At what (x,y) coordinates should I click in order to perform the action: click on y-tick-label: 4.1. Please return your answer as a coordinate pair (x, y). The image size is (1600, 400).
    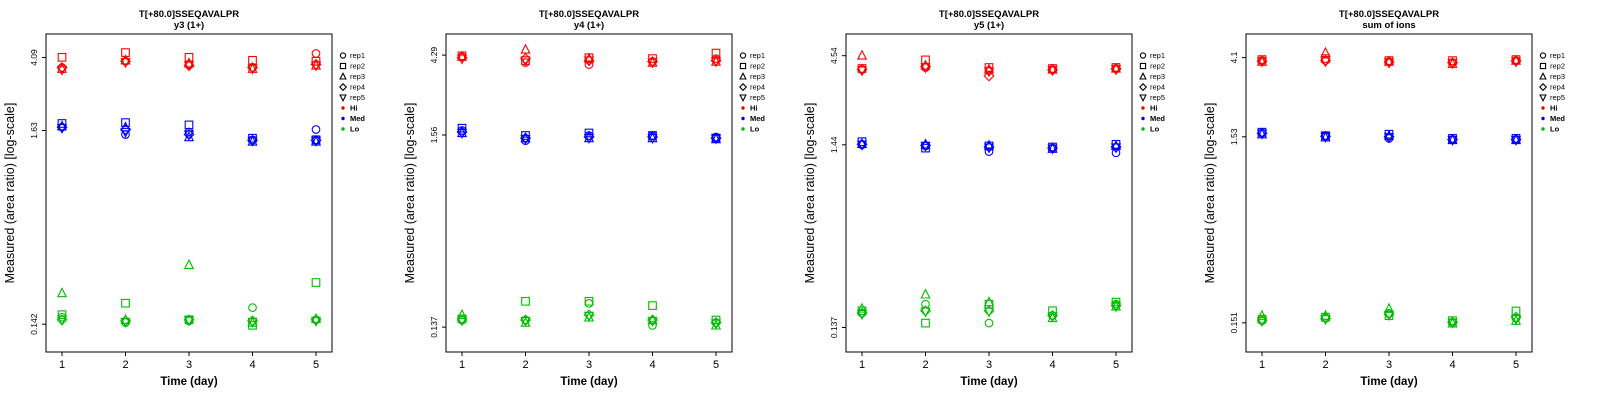
    Looking at the image, I should click on (1234, 57).